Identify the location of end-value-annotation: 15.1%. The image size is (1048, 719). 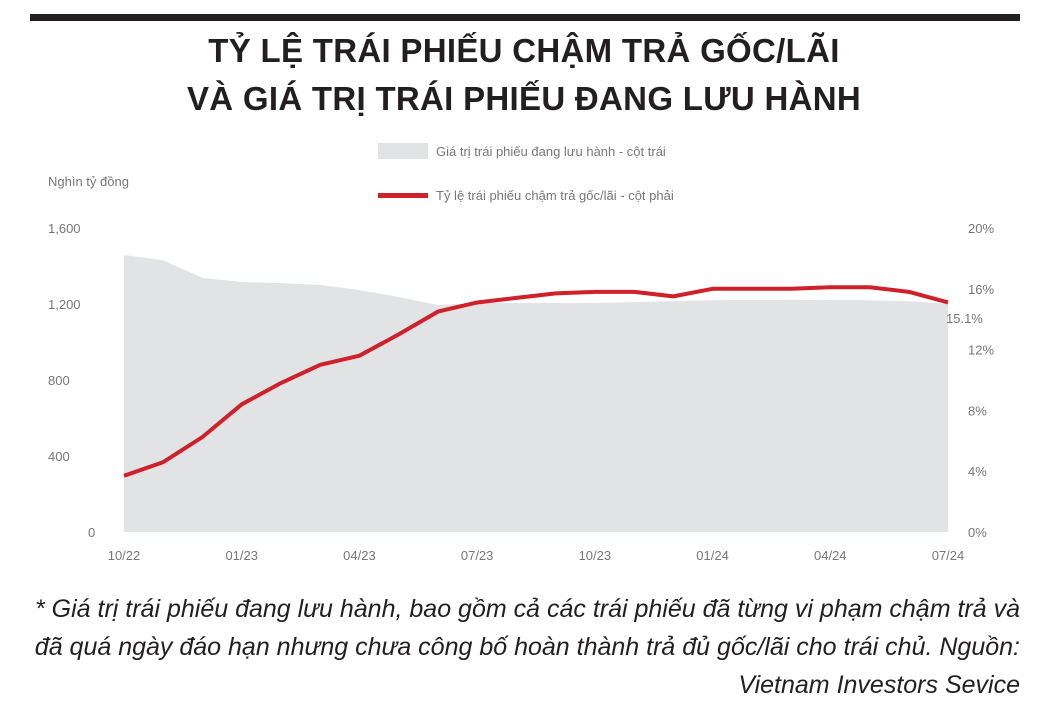
(964, 318).